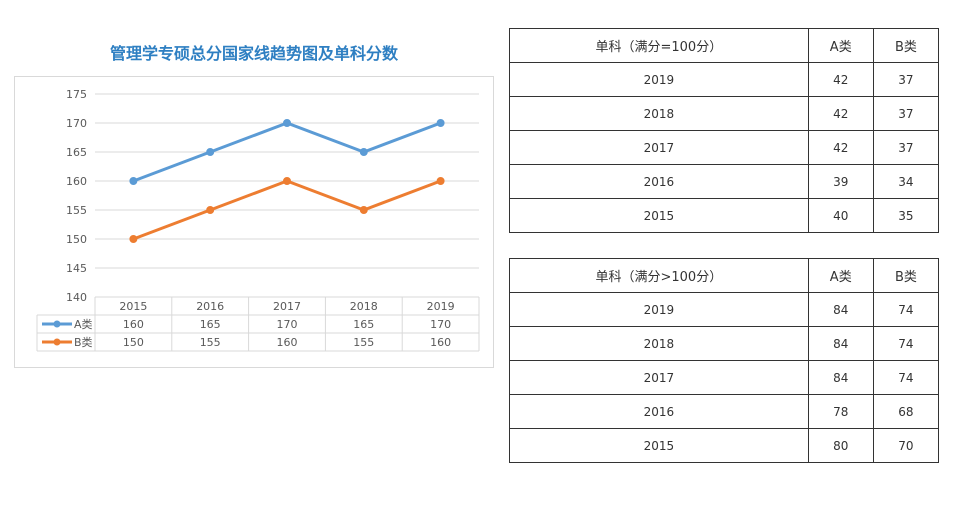 This screenshot has height=505, width=956. I want to click on table-row: 2019 42 37, so click(724, 79).